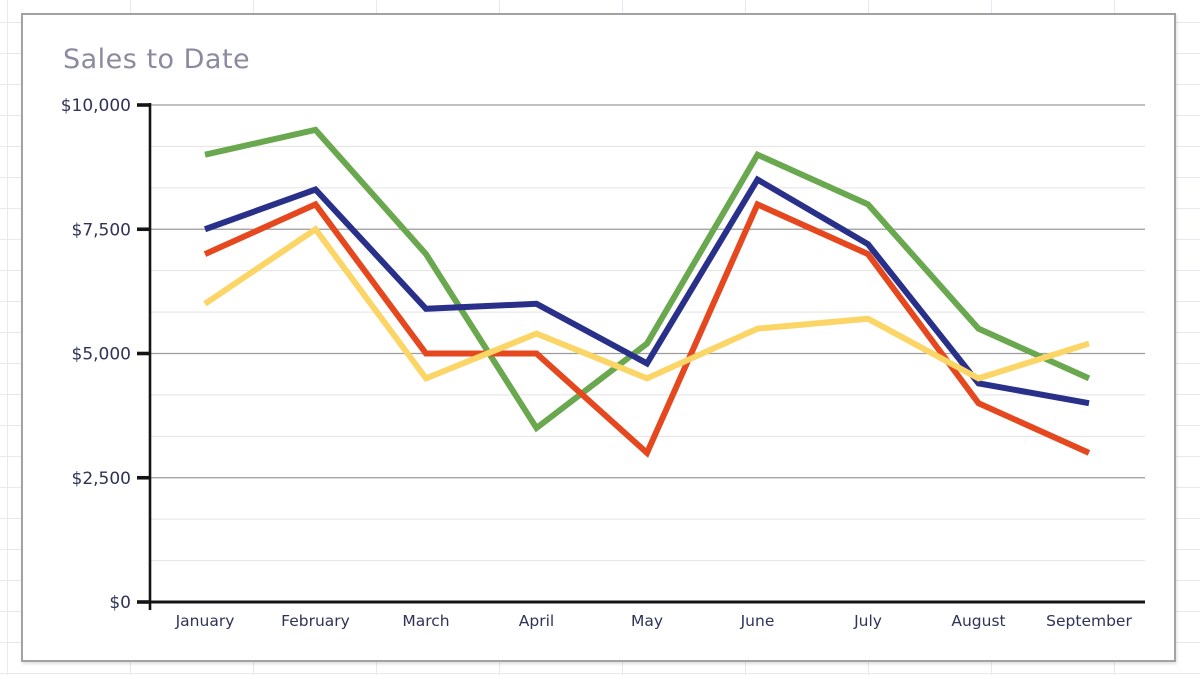 This screenshot has height=675, width=1200. I want to click on y-tick-label: $2,500, so click(101, 479).